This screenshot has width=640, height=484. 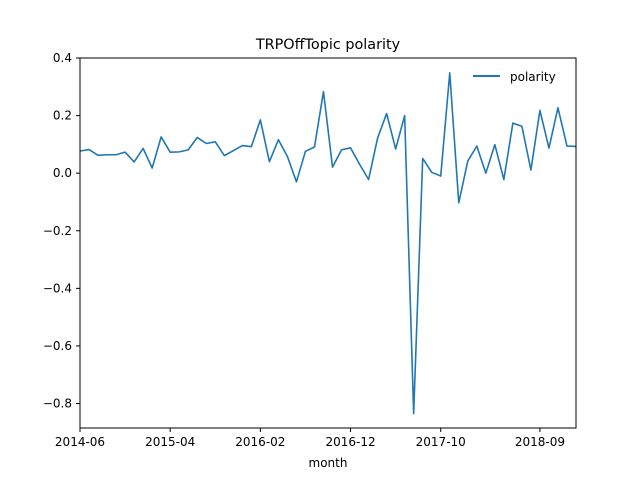 I want to click on legend: polarity, so click(x=514, y=77).